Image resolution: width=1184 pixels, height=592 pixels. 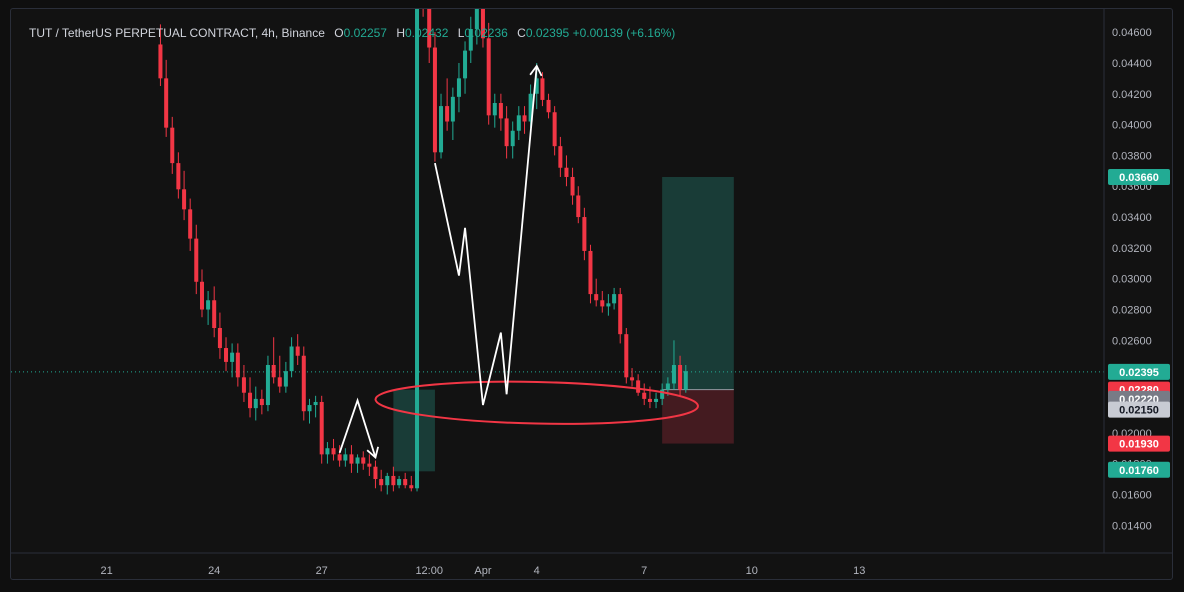 I want to click on y-tick-label: 0.03200, so click(x=1132, y=249).